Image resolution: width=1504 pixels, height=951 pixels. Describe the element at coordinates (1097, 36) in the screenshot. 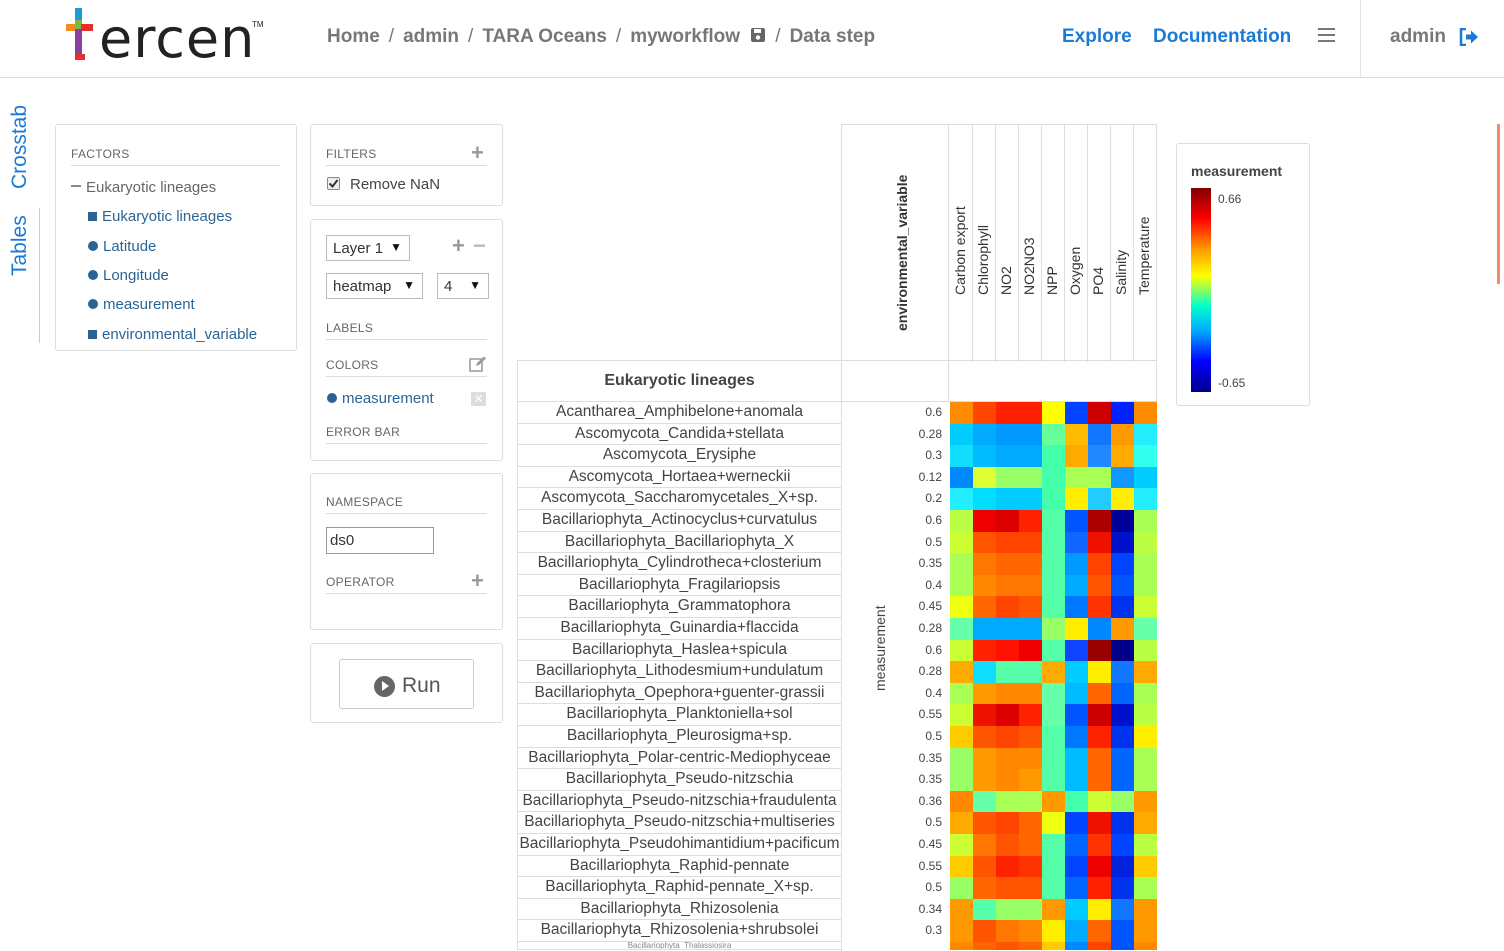

I see `explore-link: Explore` at that location.